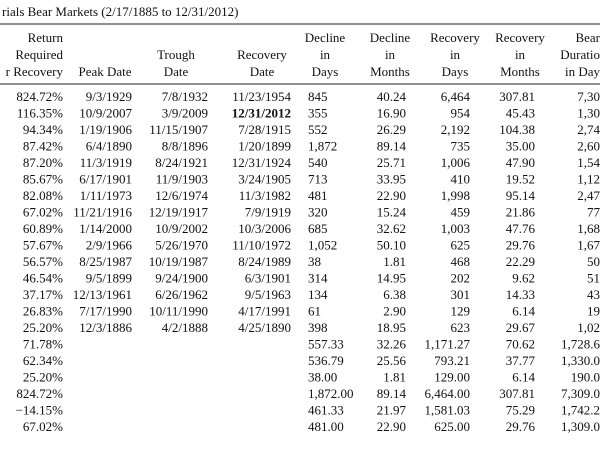 The height and width of the screenshot is (450, 600). What do you see at coordinates (521, 228) in the screenshot?
I see `table-cell: 47.76` at bounding box center [521, 228].